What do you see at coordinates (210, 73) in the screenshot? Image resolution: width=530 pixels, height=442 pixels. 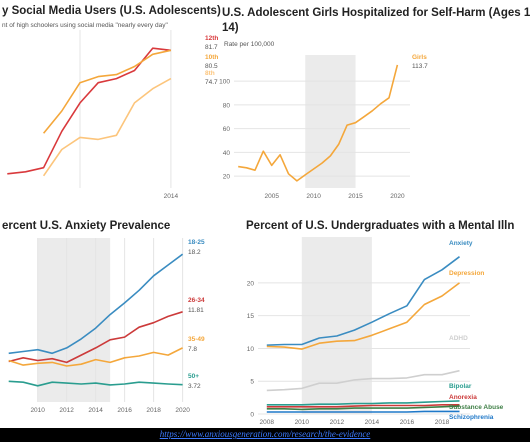 I see `series-label-8th: 8th` at bounding box center [210, 73].